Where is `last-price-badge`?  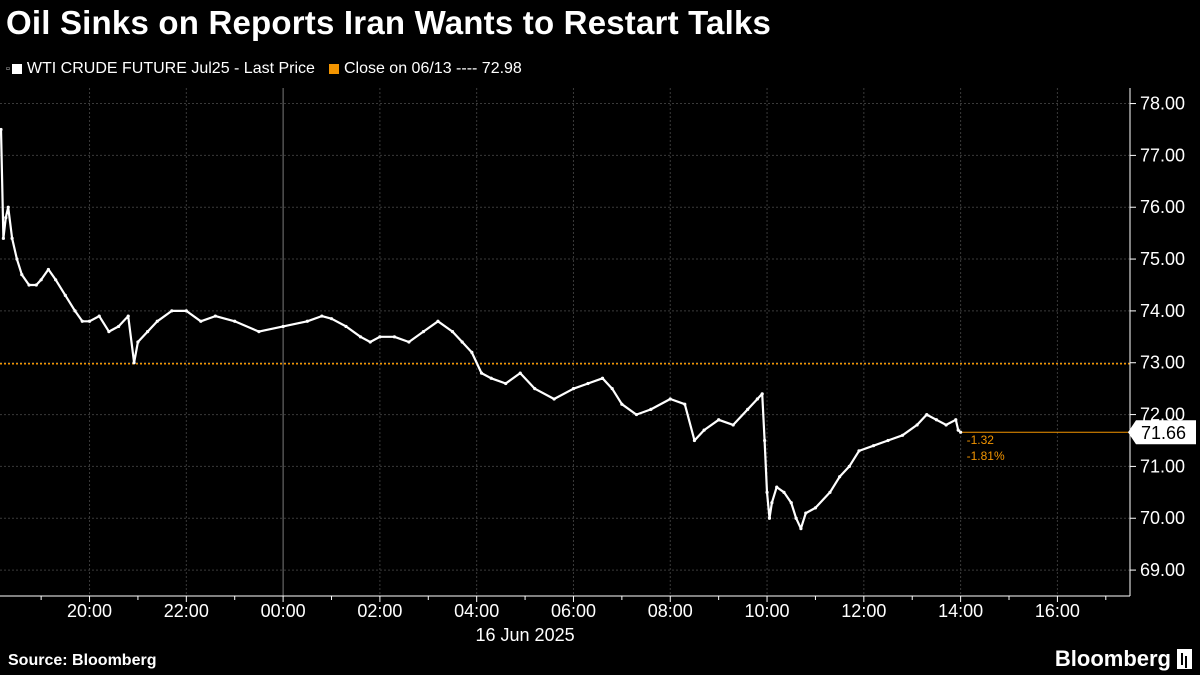 last-price-badge is located at coordinates (1162, 432).